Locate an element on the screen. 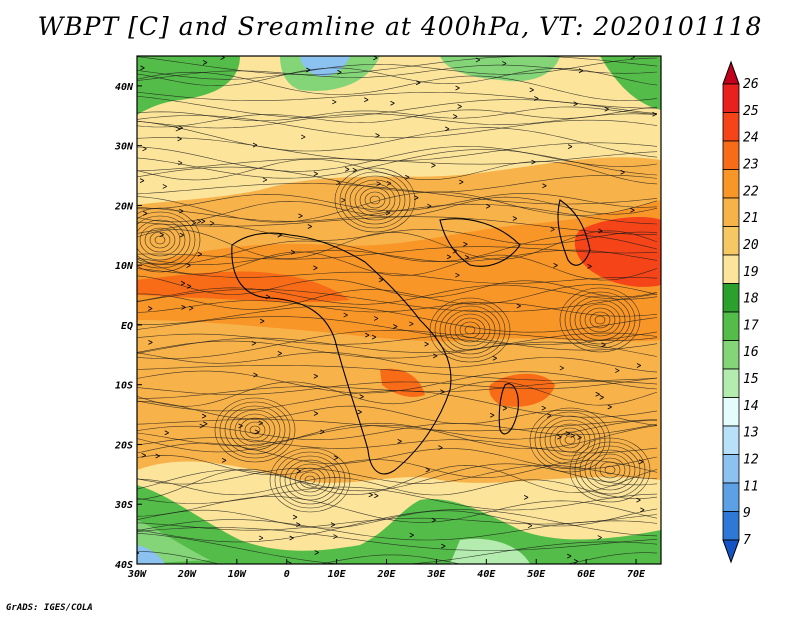  lon-label: 20W is located at coordinates (187, 574).